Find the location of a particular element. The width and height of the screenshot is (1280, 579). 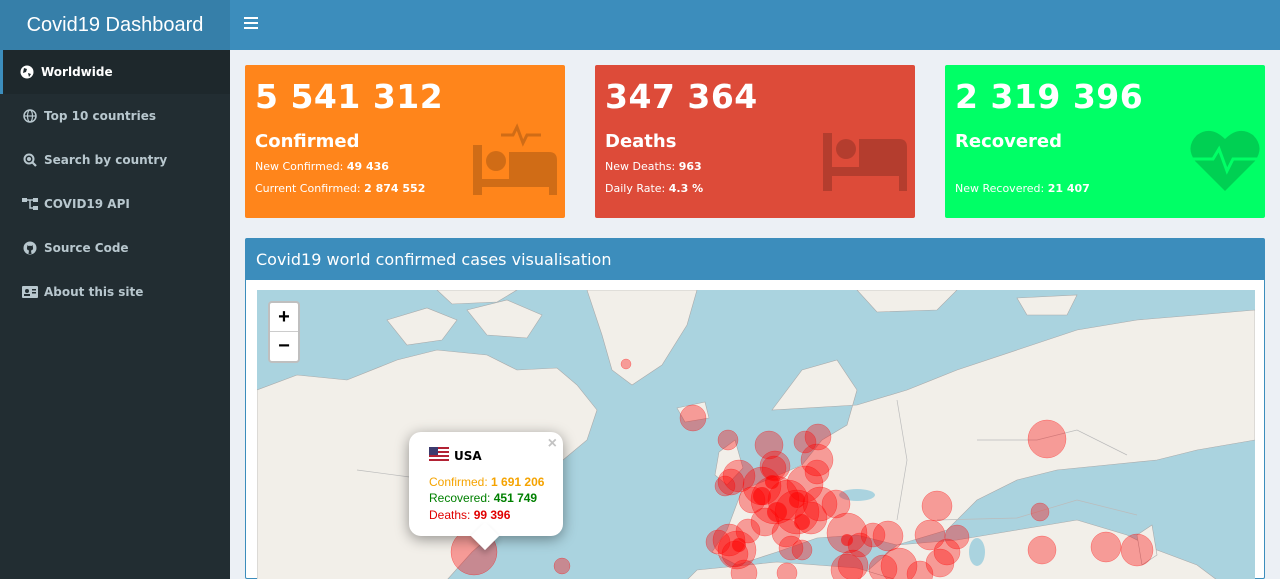

popup-confirmed-line: Confirmed: 1 691 206 is located at coordinates (486, 482).